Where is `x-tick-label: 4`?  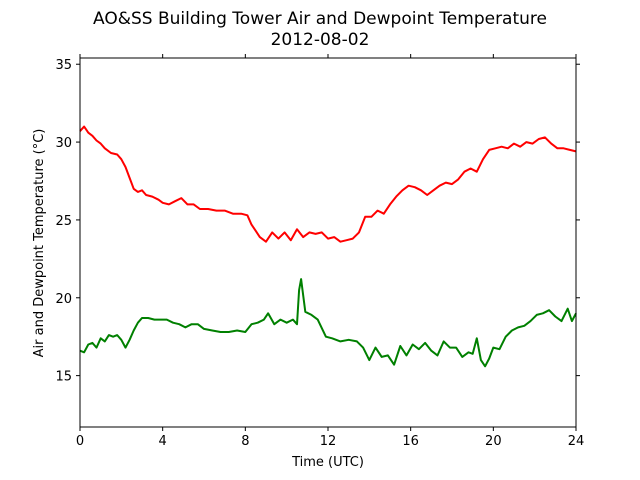
x-tick-label: 4 is located at coordinates (163, 441).